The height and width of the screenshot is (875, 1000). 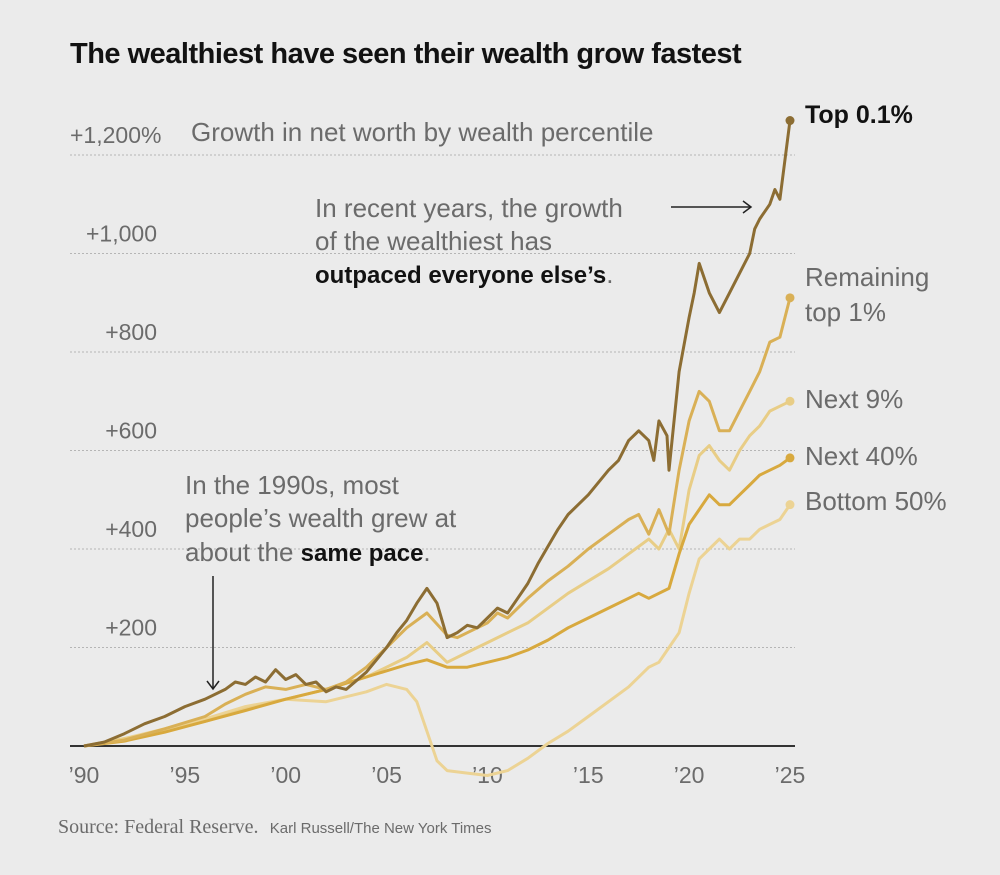 What do you see at coordinates (845, 312) in the screenshot?
I see `series-label-remaining-top-1-line2: top 1%` at bounding box center [845, 312].